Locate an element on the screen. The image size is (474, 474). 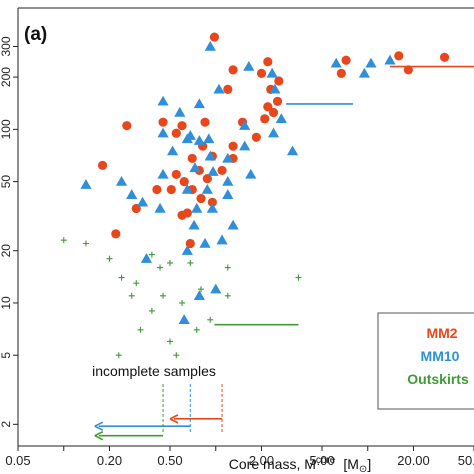
x-tick-label: 20.00 is located at coordinates (413, 460).